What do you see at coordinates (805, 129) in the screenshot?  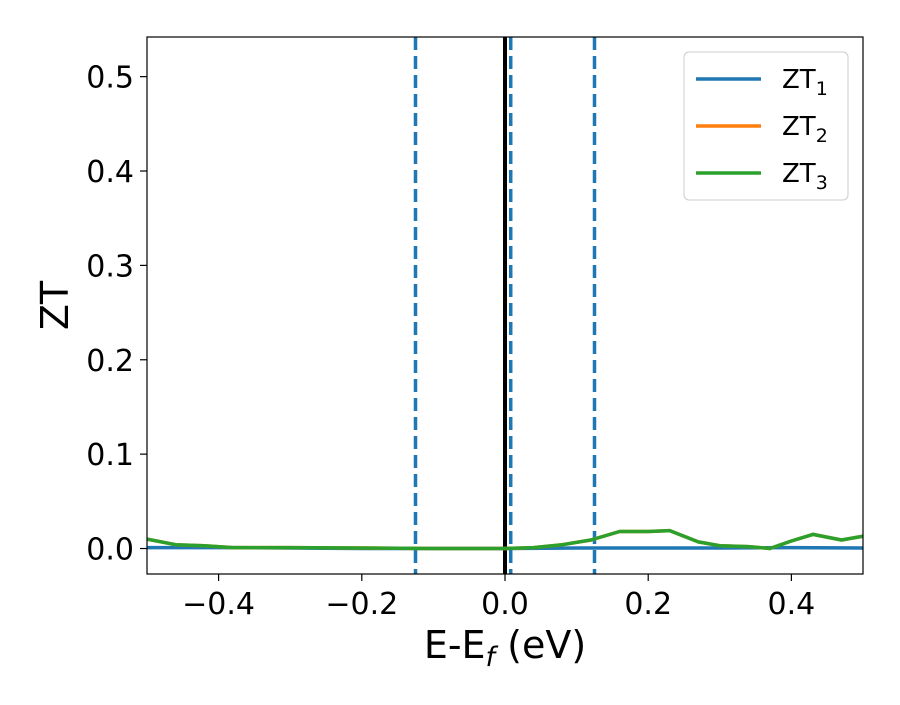 I see `legend-label-zt2: ZT2` at bounding box center [805, 129].